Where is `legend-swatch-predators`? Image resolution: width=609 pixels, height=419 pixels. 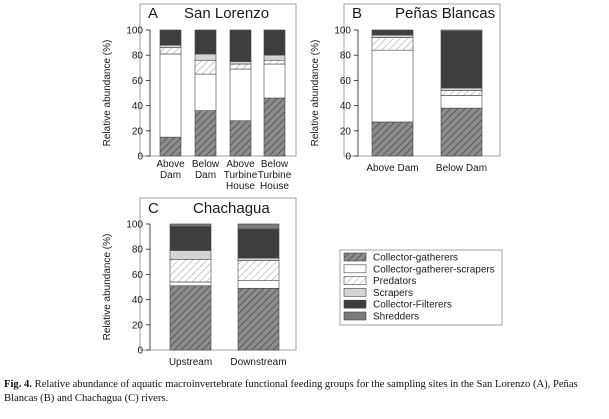
legend-swatch-predators is located at coordinates (355, 280).